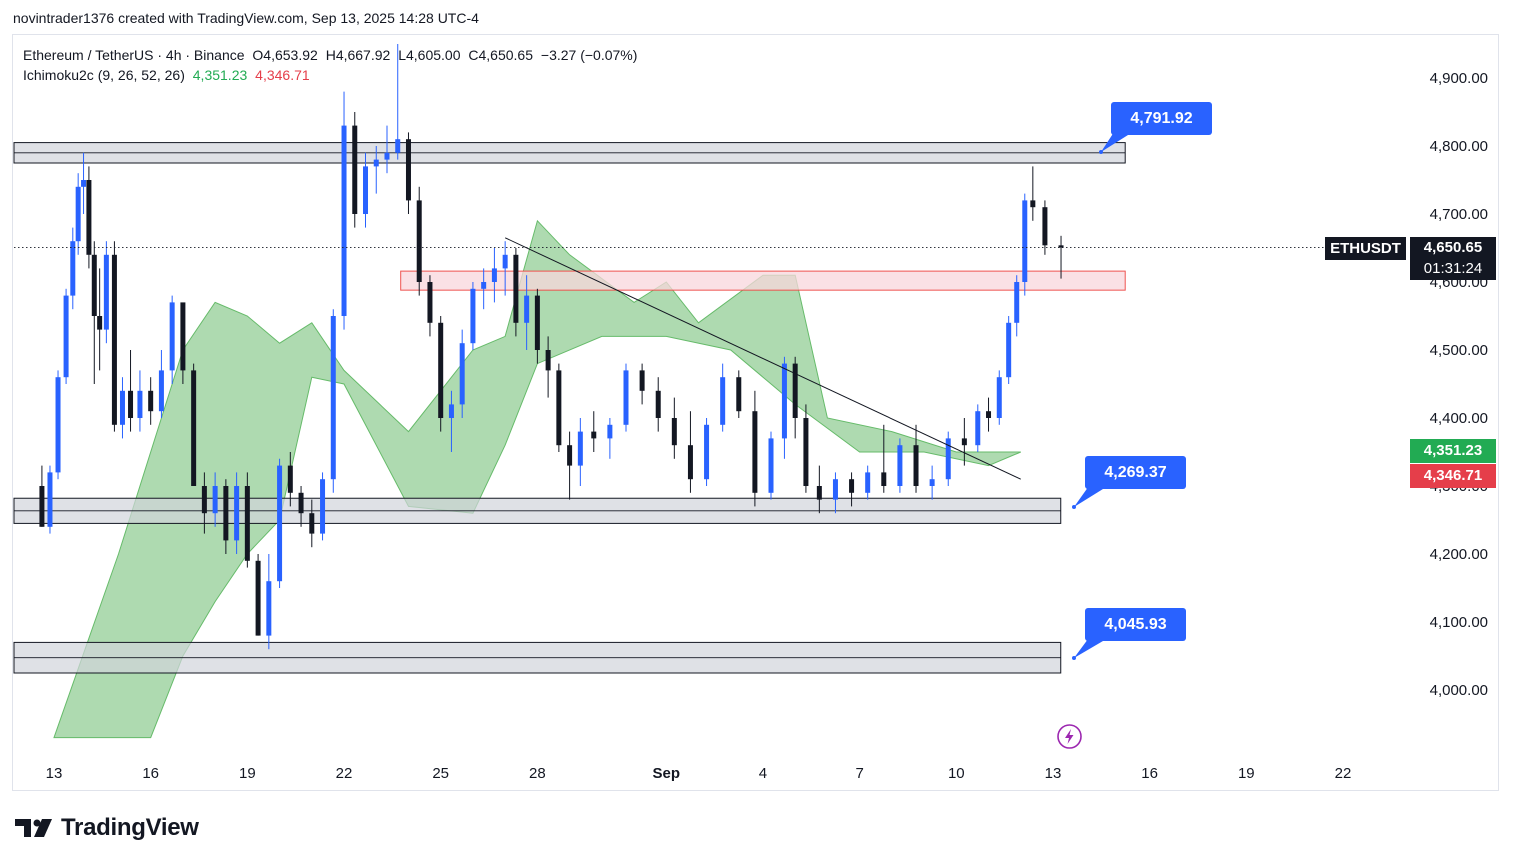 Image resolution: width=1513 pixels, height=867 pixels. Describe the element at coordinates (150, 773) in the screenshot. I see `x-tick-label: 16` at that location.